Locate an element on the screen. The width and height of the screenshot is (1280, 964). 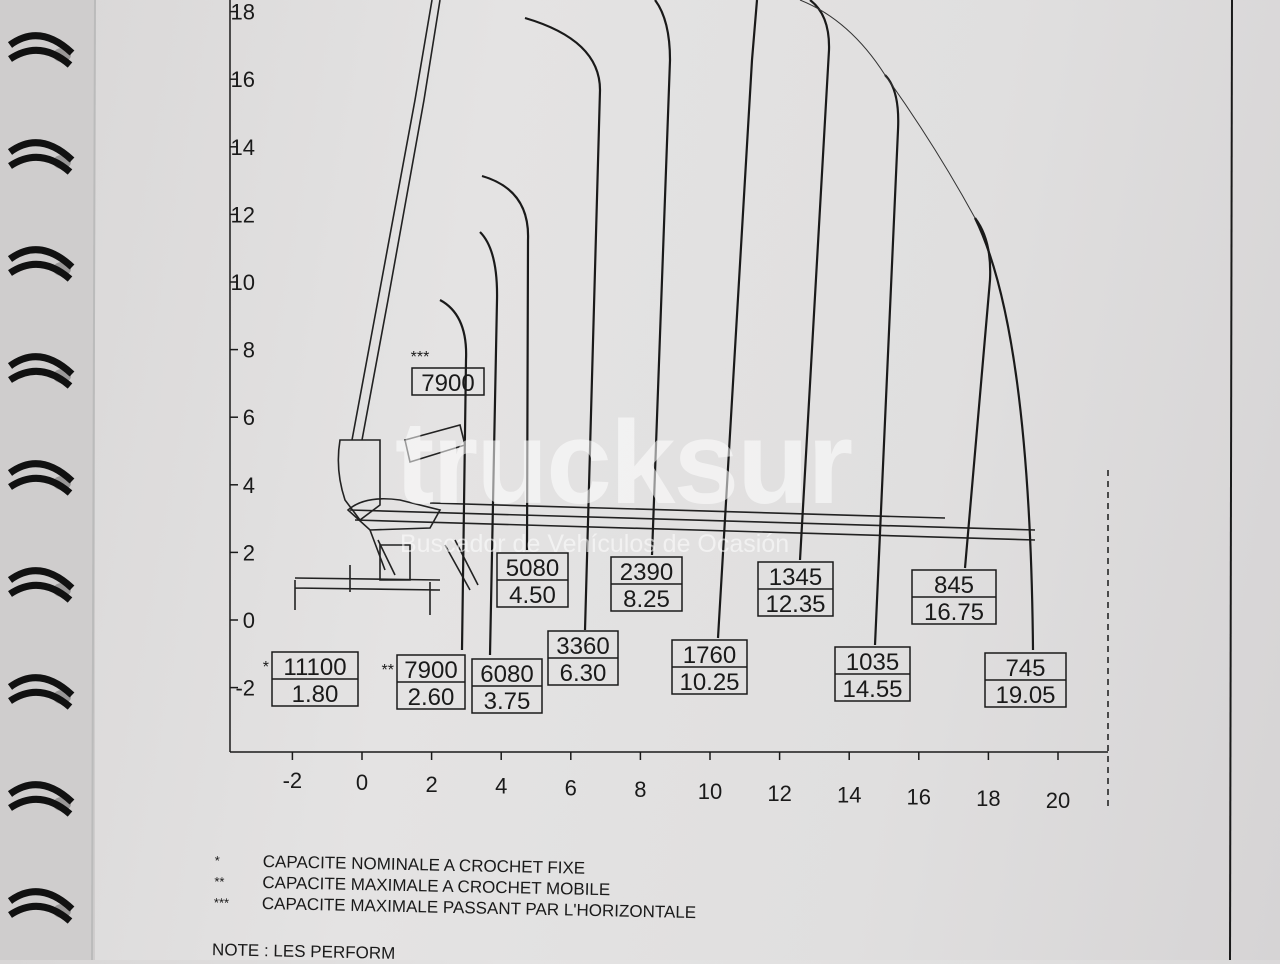
y-tick-label: 10 is located at coordinates (243, 282).